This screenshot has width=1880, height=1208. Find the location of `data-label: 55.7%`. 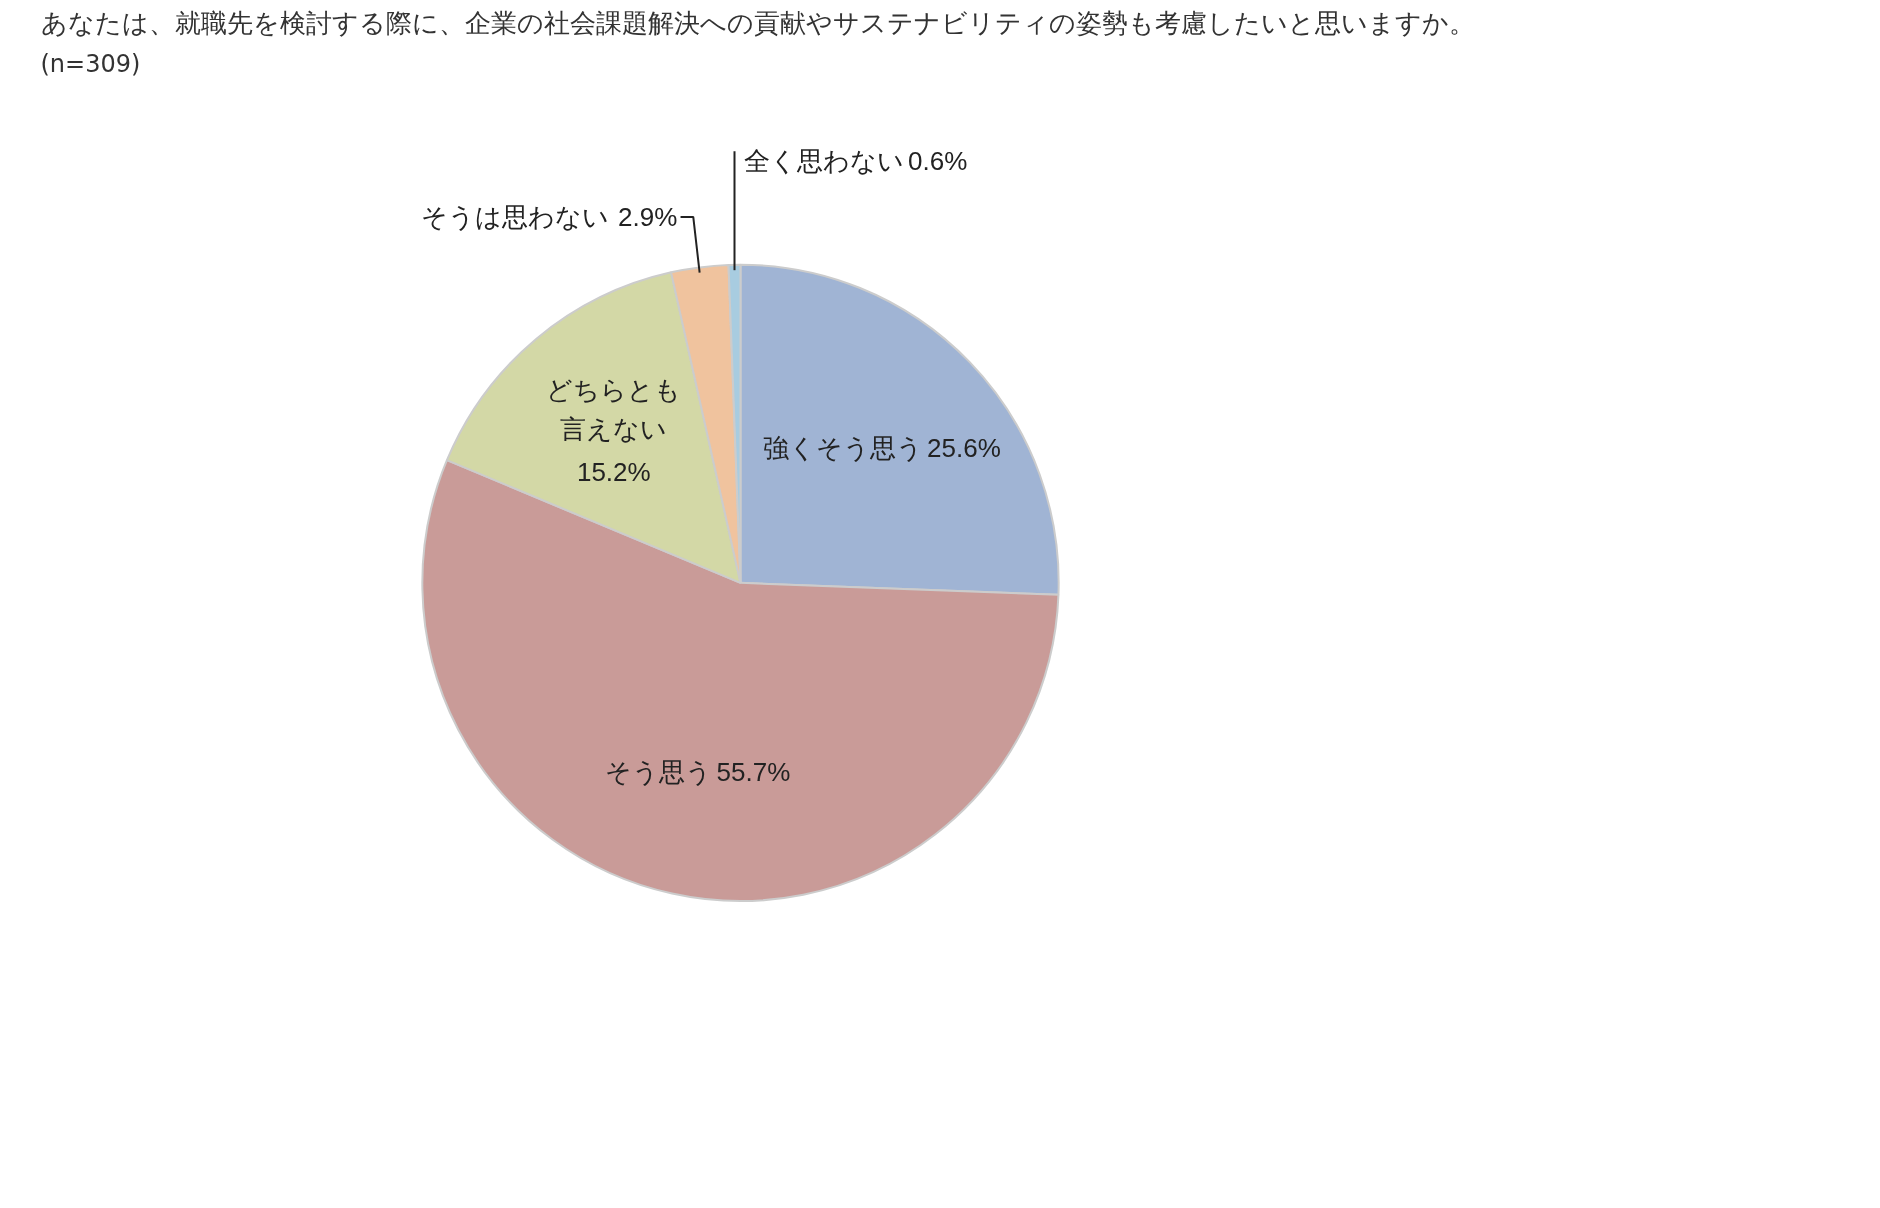

data-label: 55.7% is located at coordinates (753, 772).